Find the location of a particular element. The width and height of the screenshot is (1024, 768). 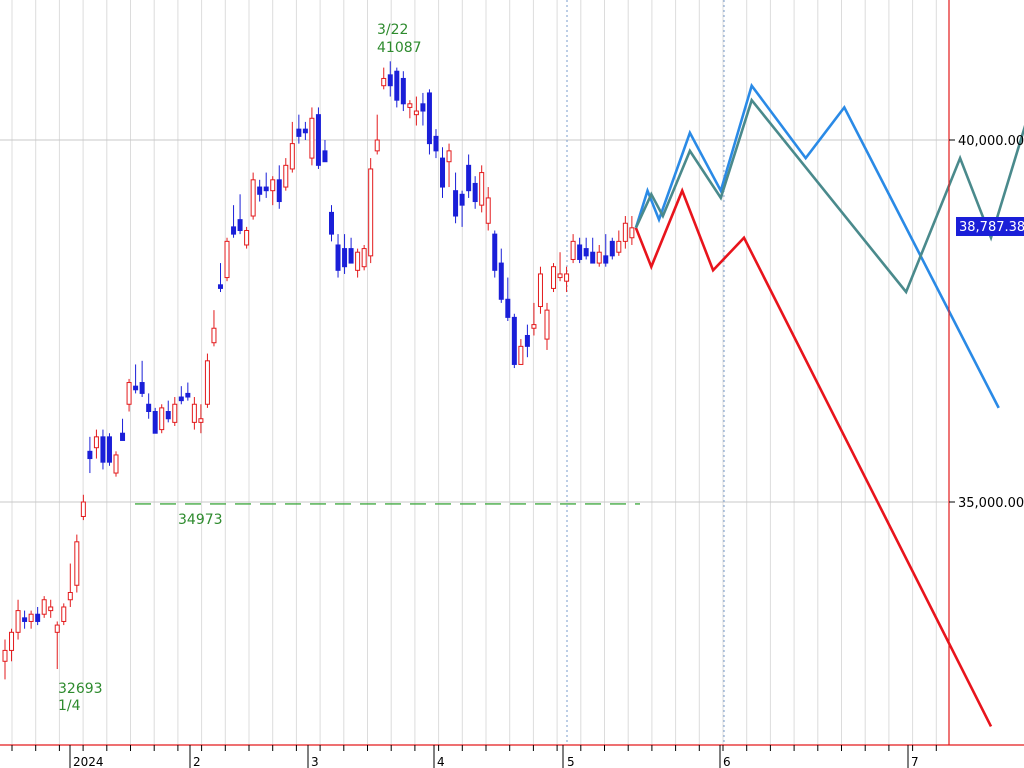

high-value-label: 41087 is located at coordinates (399, 48).